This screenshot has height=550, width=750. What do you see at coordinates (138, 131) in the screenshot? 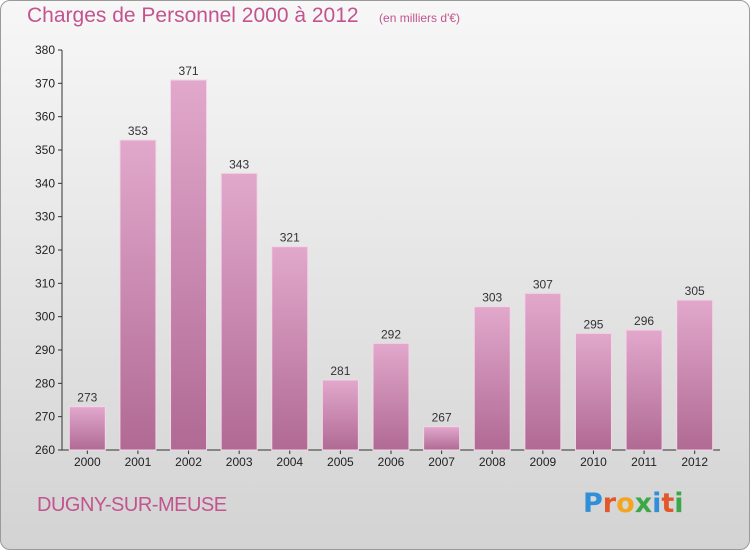
I see `bar-value-label: 353` at bounding box center [138, 131].